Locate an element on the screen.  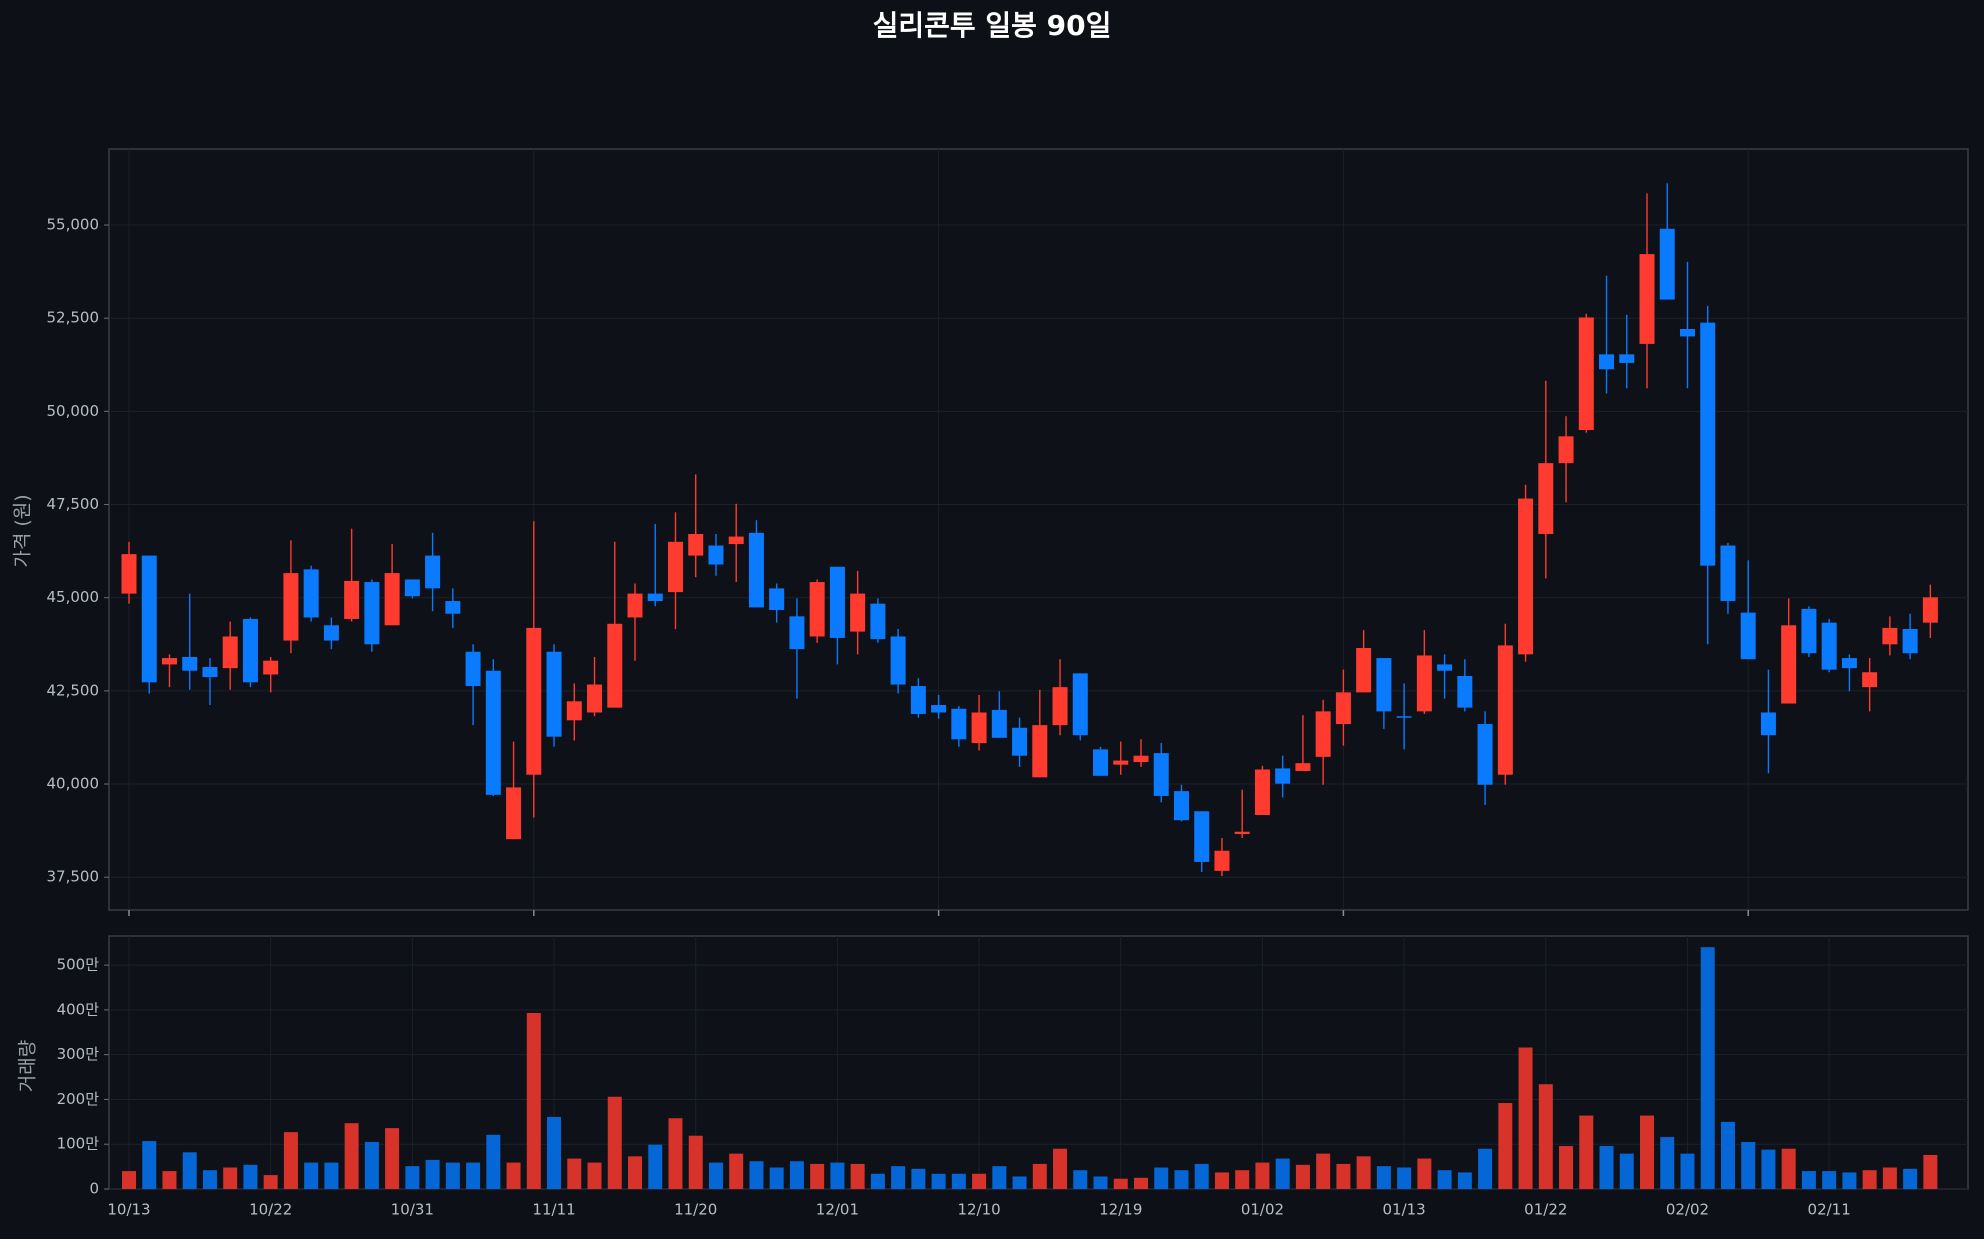
volume-tick-label: 100만 is located at coordinates (78, 1144).